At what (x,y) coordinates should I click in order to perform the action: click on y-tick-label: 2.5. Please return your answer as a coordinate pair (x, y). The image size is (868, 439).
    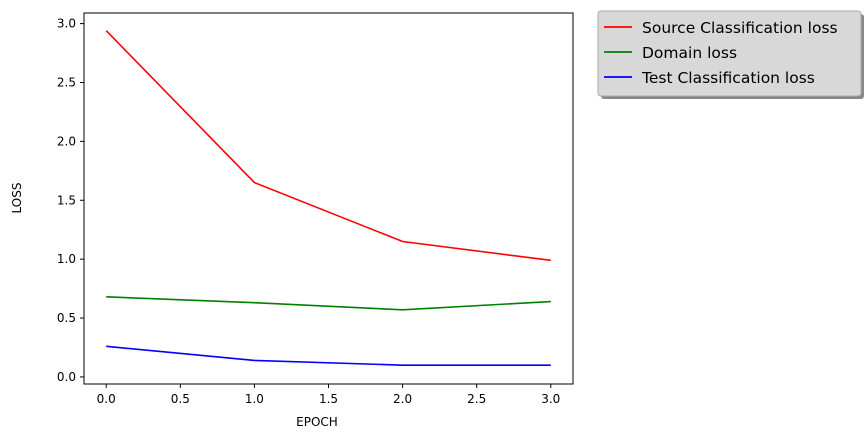
    Looking at the image, I should click on (66, 82).